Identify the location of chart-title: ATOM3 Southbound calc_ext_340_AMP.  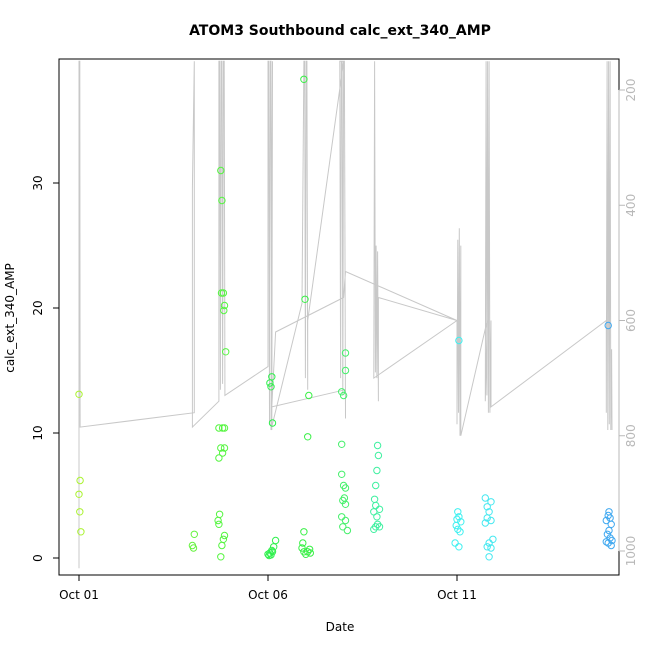
(340, 31).